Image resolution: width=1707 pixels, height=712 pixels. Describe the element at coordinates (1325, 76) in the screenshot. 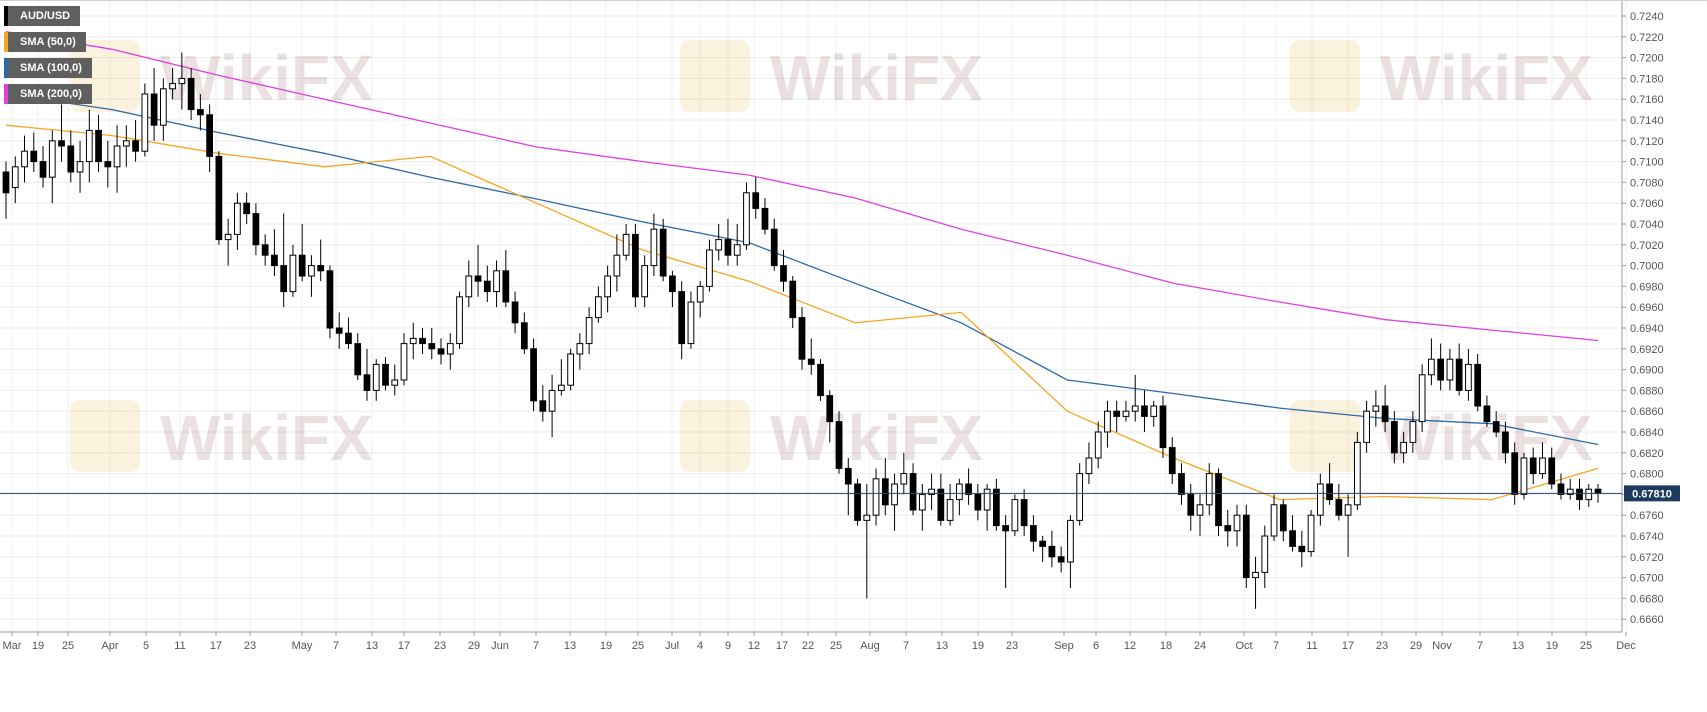

I see `watermark-logo-icon` at that location.